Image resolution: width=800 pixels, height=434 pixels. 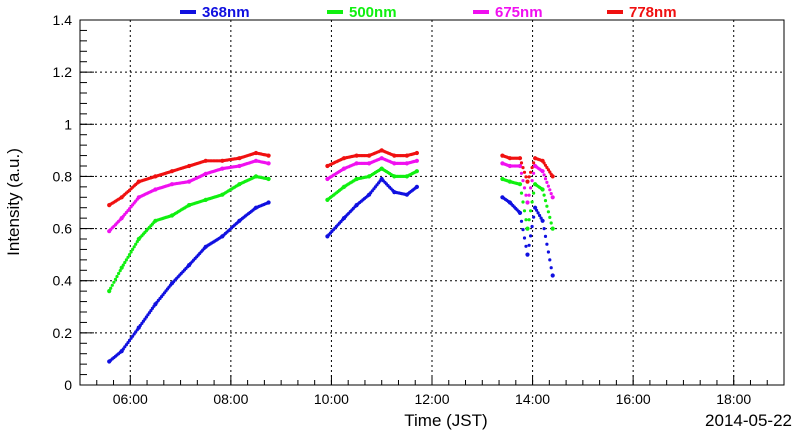 What do you see at coordinates (130, 399) in the screenshot?
I see `x-tick-label: 06:00` at bounding box center [130, 399].